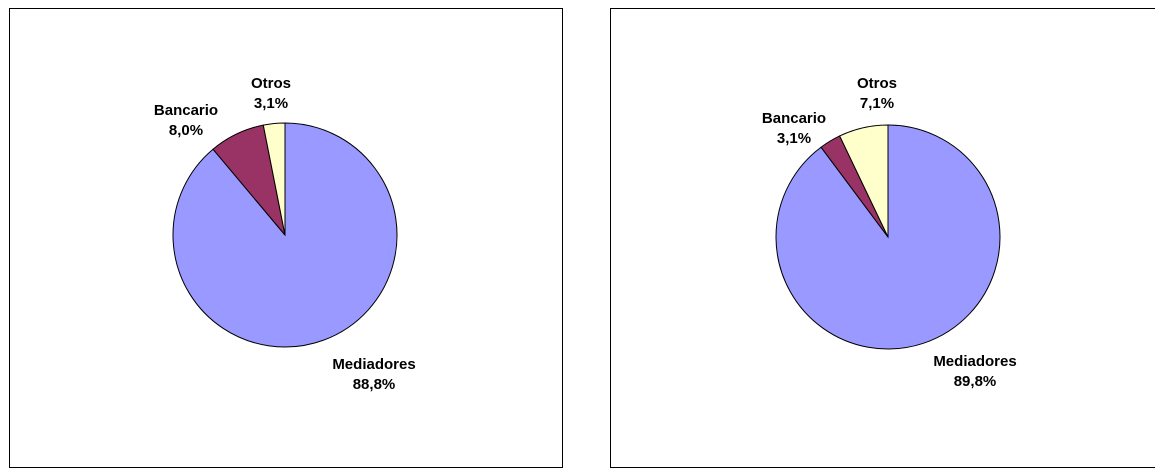  I want to click on data-label-bancario: Bancario 3,1%, so click(794, 128).